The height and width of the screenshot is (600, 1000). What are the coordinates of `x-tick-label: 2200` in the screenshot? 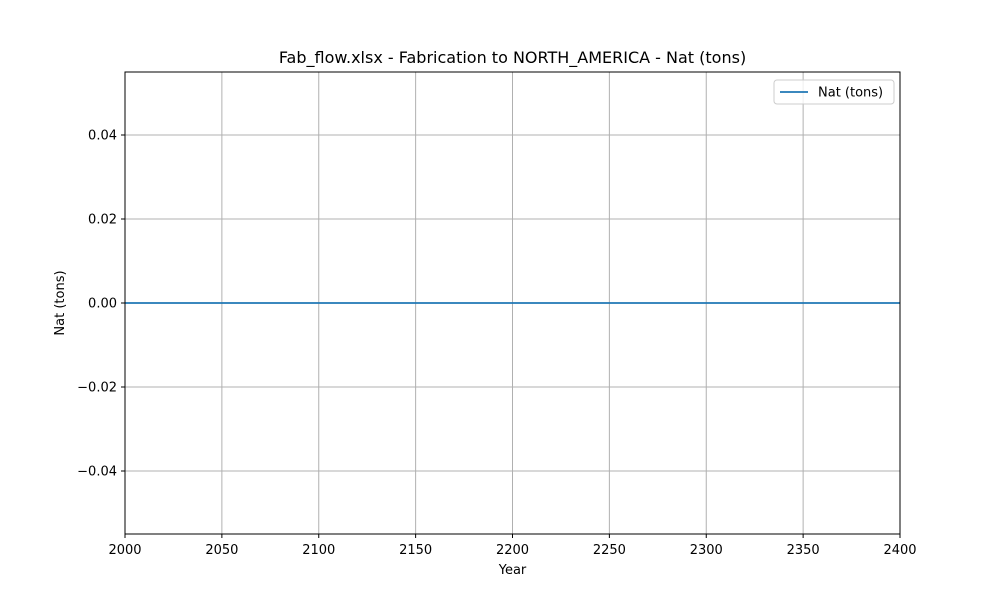 It's located at (512, 550).